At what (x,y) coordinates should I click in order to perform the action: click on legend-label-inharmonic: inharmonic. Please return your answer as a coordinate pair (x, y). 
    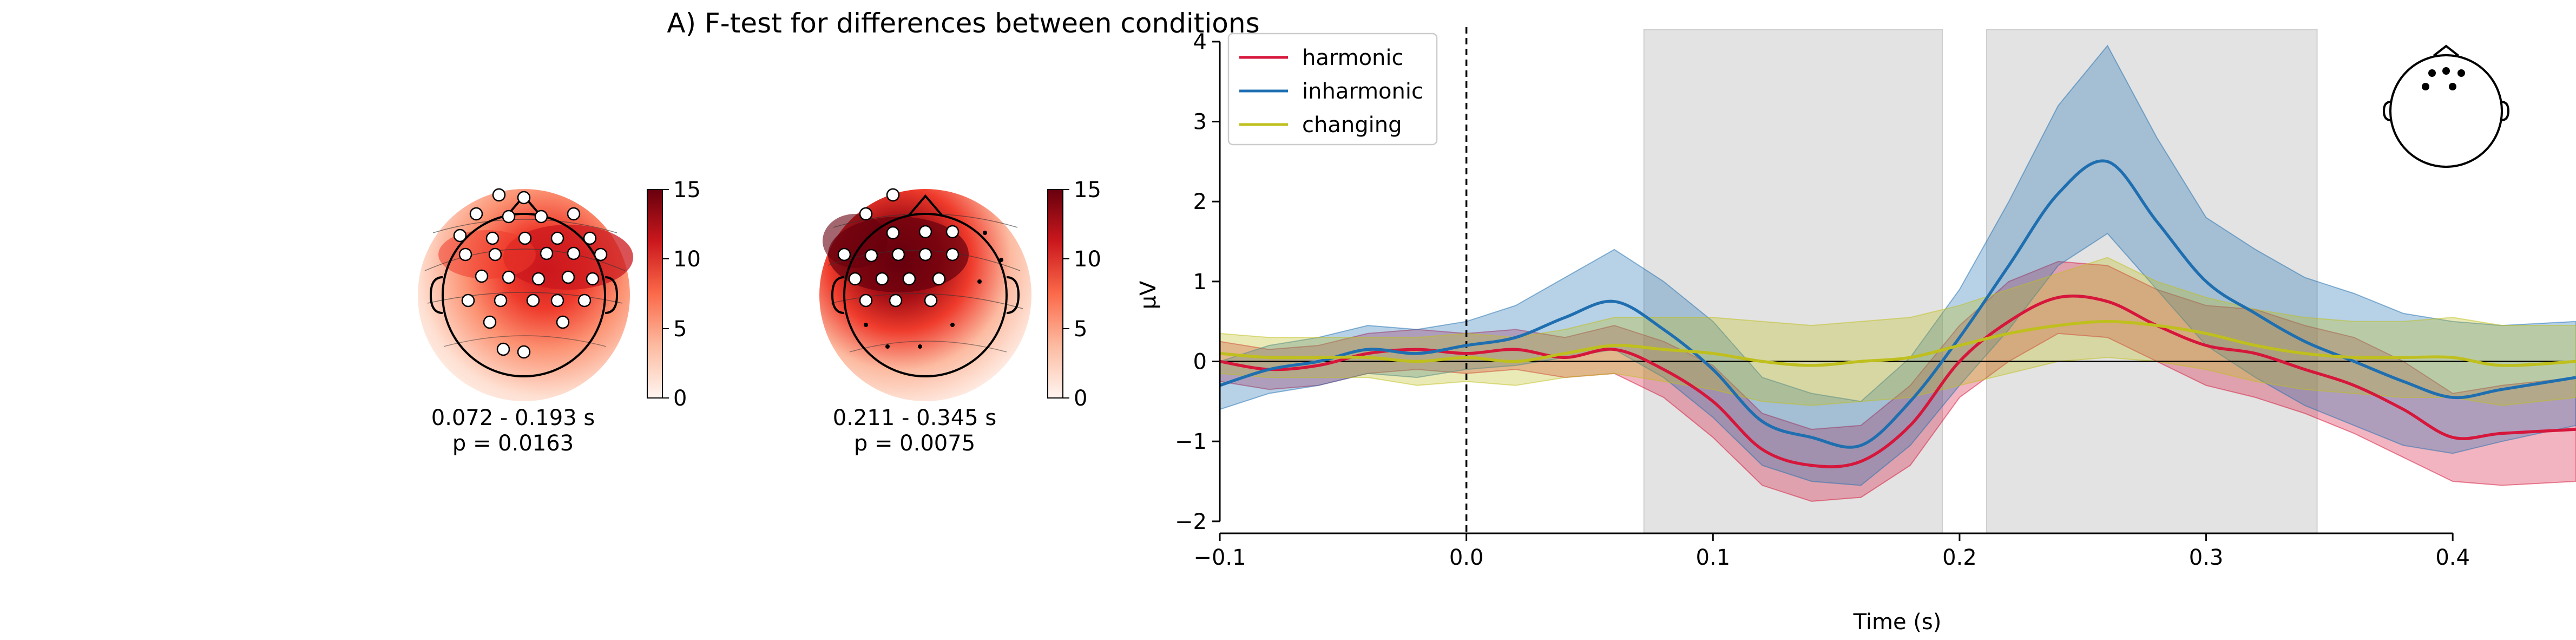
    Looking at the image, I should click on (1362, 92).